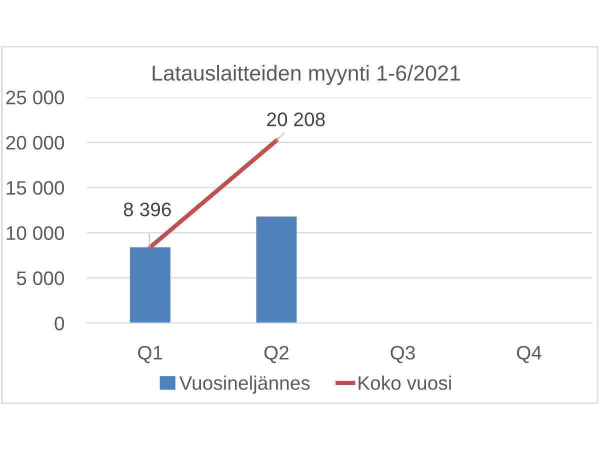 Image resolution: width=600 pixels, height=450 pixels. Describe the element at coordinates (529, 355) in the screenshot. I see `x-tick-label: Q4` at that location.